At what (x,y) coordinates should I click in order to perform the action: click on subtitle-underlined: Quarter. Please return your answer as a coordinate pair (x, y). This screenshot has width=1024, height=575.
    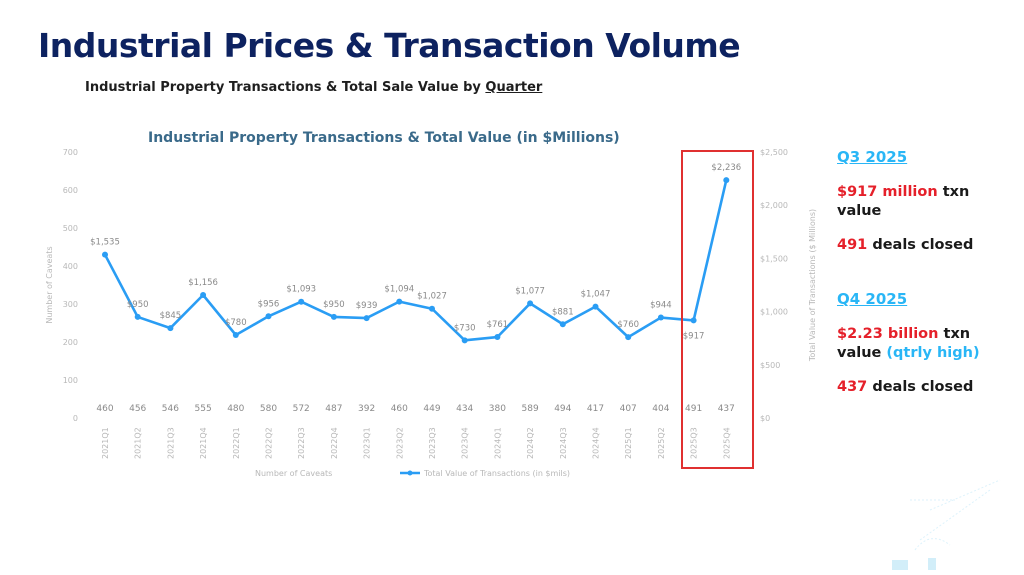
    Looking at the image, I should click on (514, 87).